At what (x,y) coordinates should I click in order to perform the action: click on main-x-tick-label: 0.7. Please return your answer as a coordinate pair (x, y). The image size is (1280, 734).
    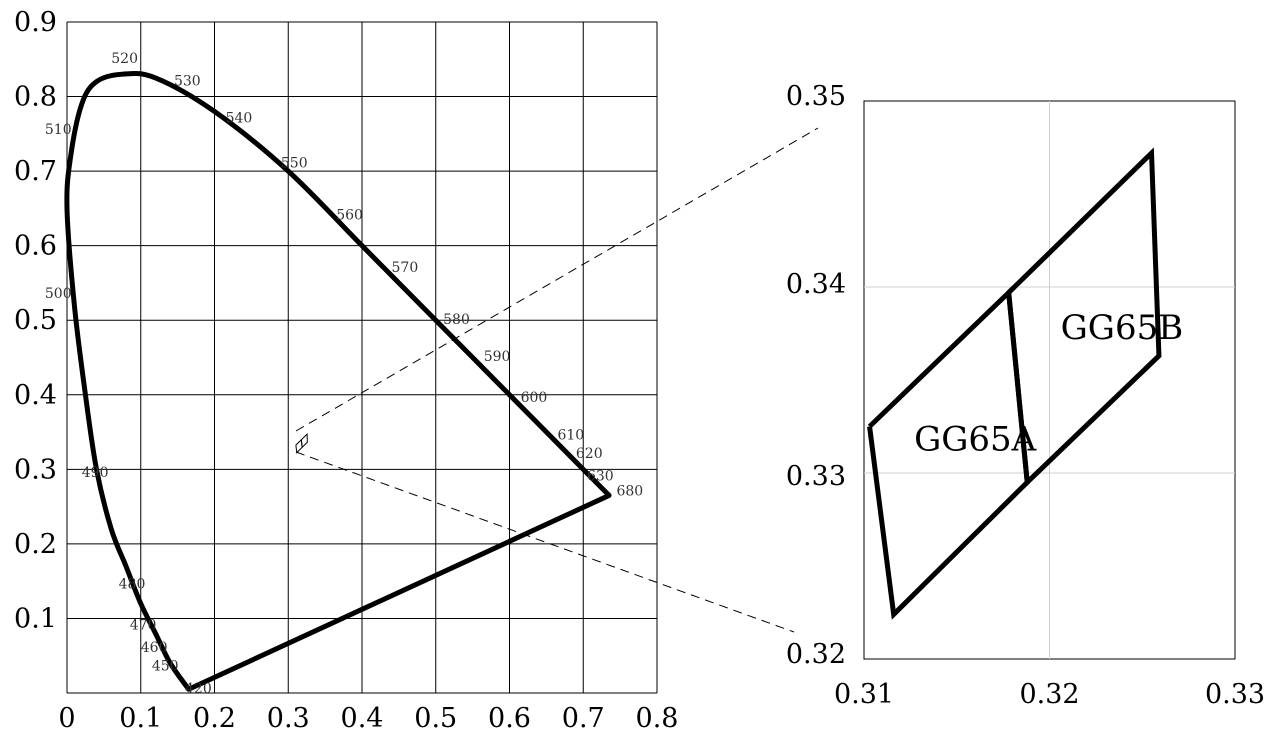
    Looking at the image, I should click on (583, 718).